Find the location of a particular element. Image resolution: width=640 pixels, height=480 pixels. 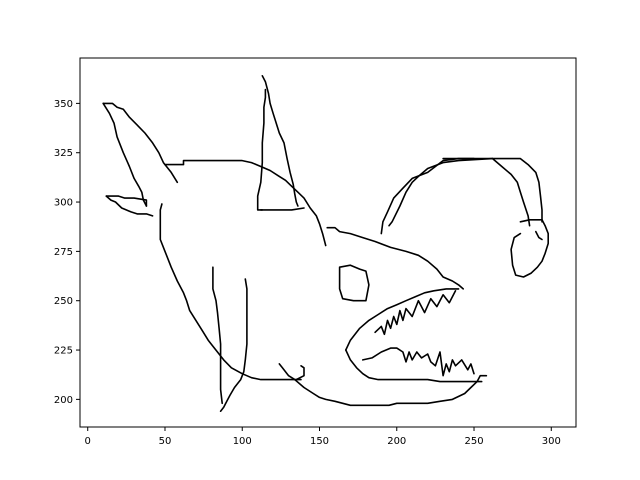

y-axis: 200 225 250 275 300 325 350 is located at coordinates (67, 252).